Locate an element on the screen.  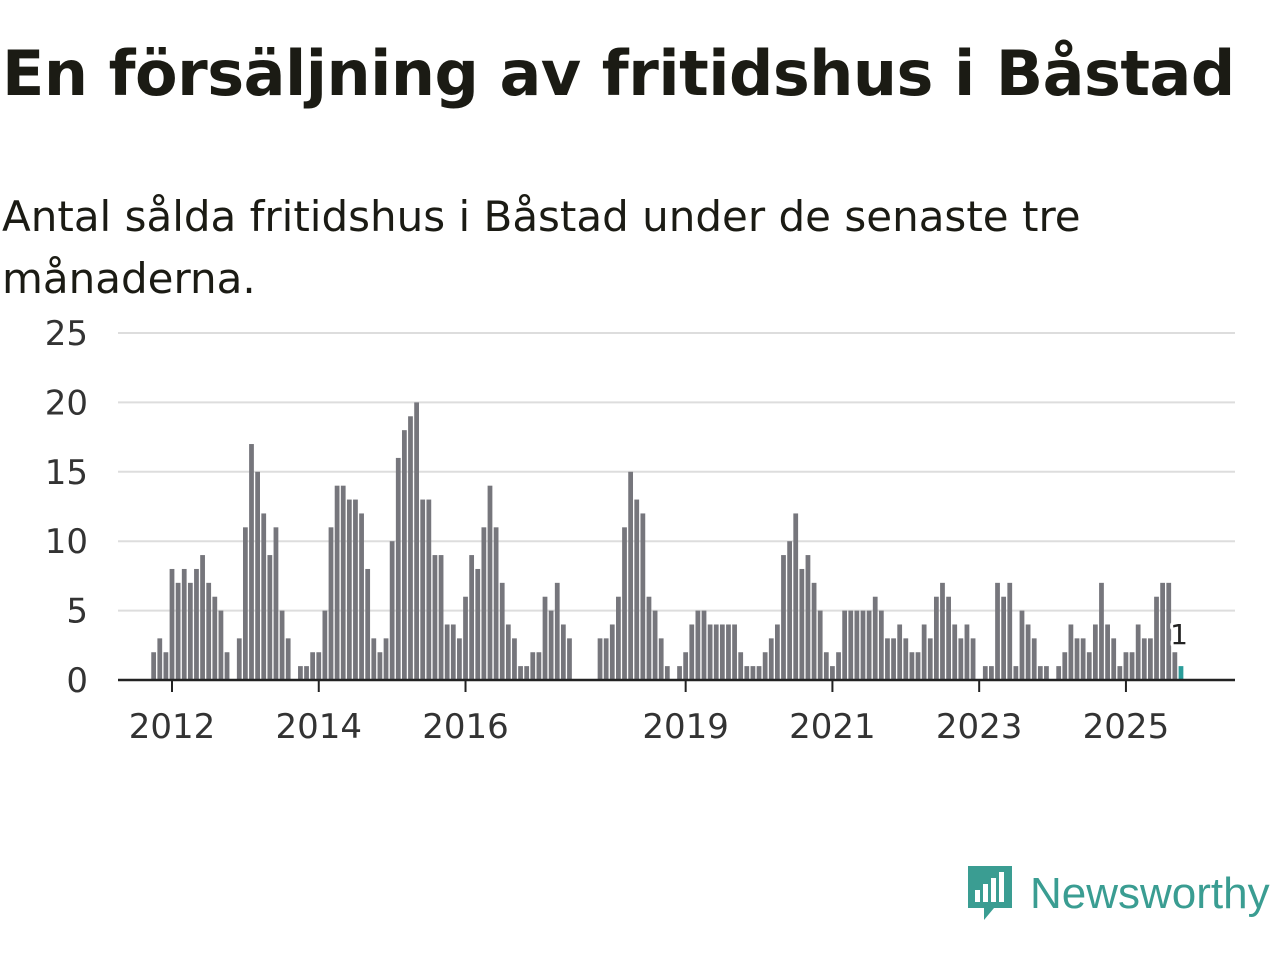
y-tick-label: 5 is located at coordinates (77, 612).